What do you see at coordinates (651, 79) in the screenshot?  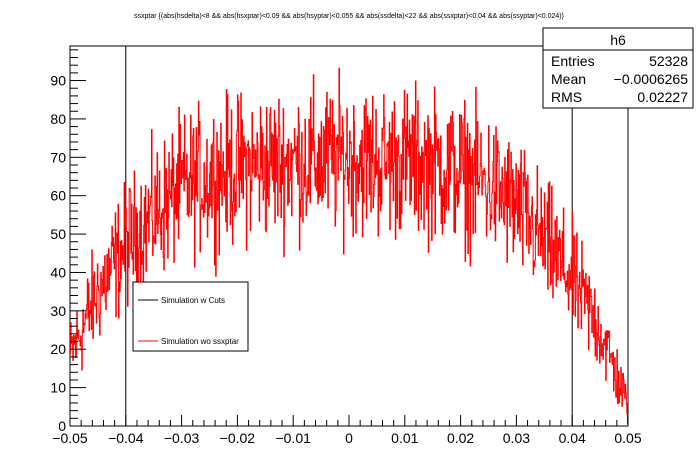 I see `stats-mean-value: −0.0006265` at bounding box center [651, 79].